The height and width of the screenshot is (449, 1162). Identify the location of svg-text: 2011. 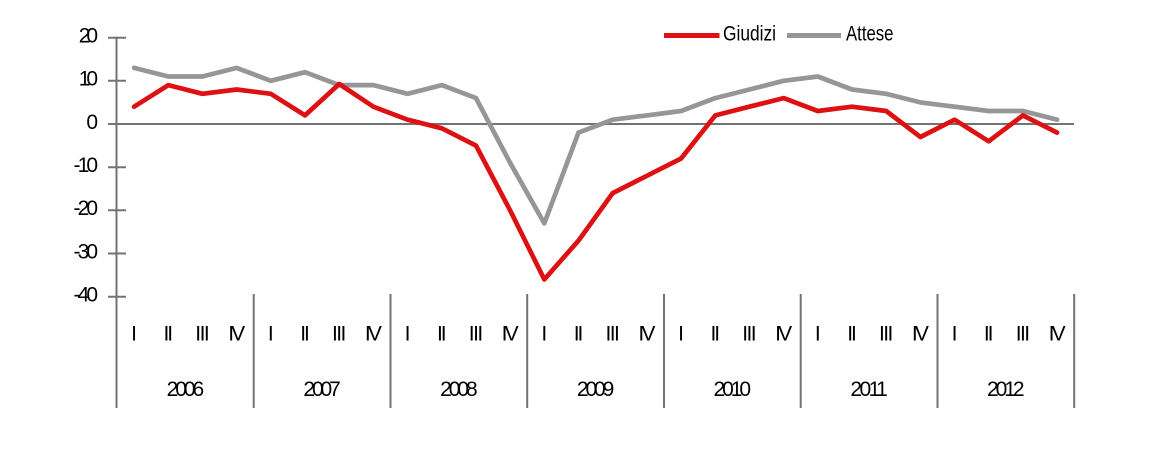
(869, 389).